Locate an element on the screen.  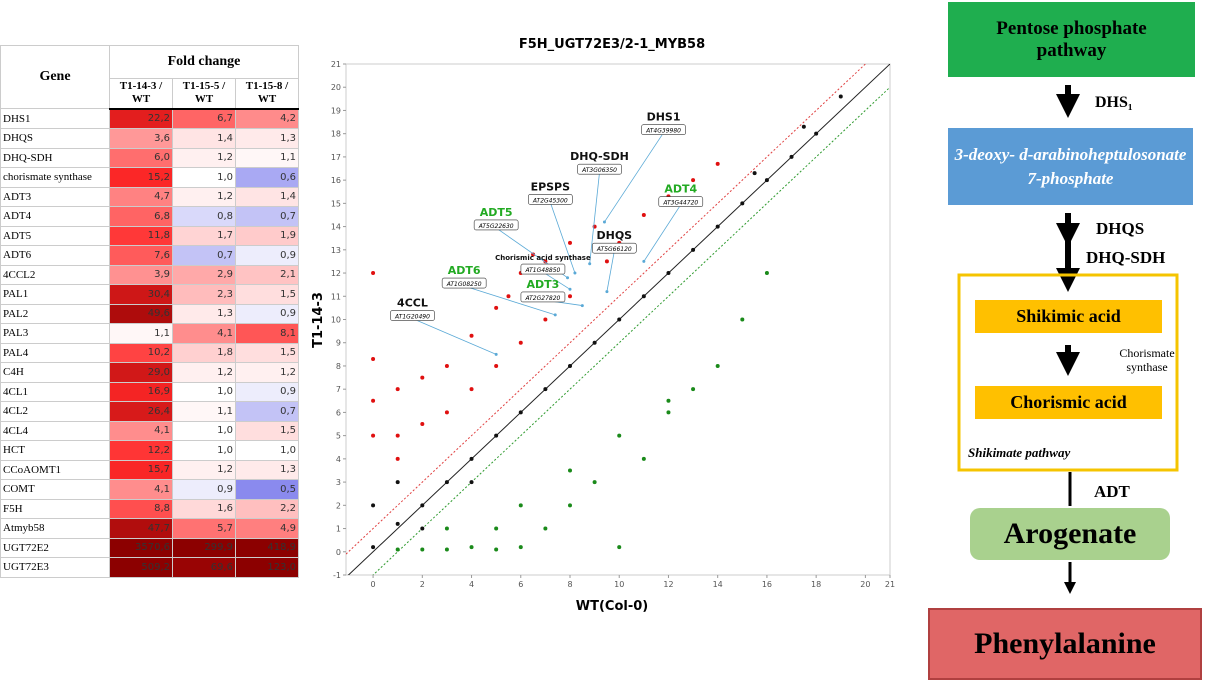
y-tick-label: 19 is located at coordinates (336, 110).